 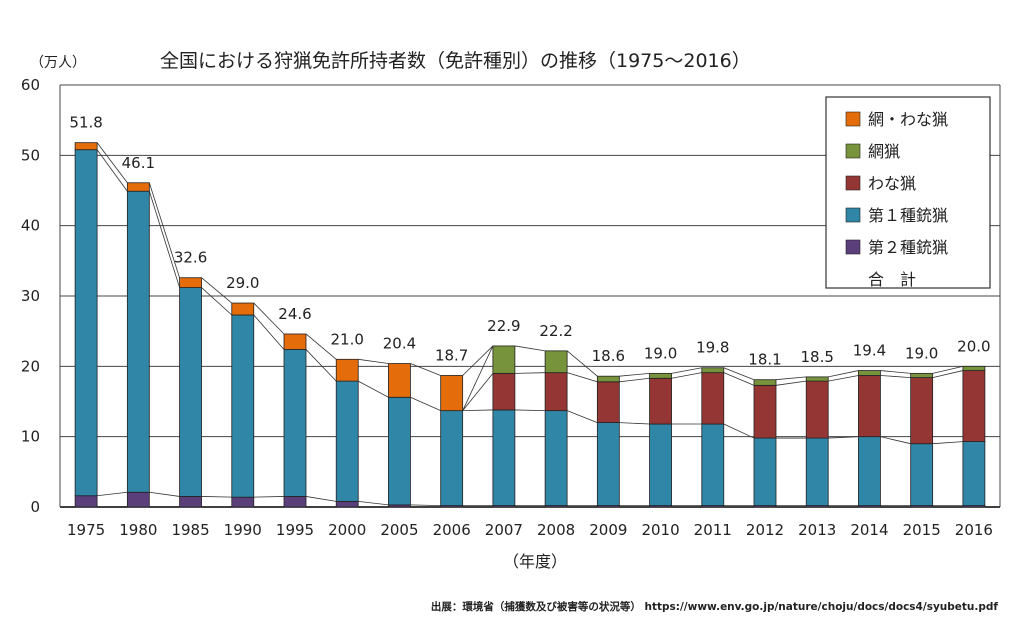 I want to click on y-tick-label: 40, so click(x=30, y=226).